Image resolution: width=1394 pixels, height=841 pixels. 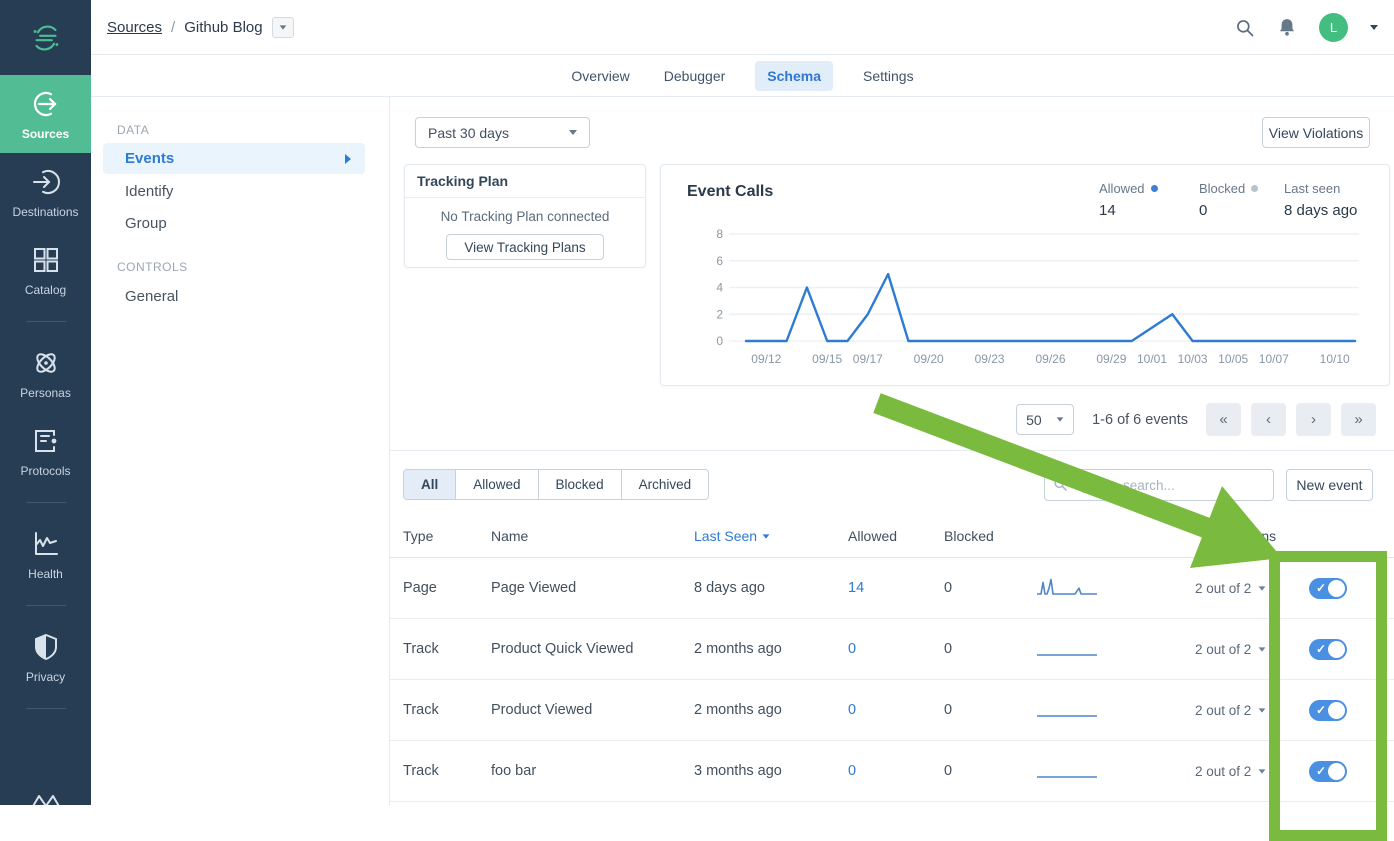 I want to click on legend-blocked: Blocked 0, so click(x=1229, y=200).